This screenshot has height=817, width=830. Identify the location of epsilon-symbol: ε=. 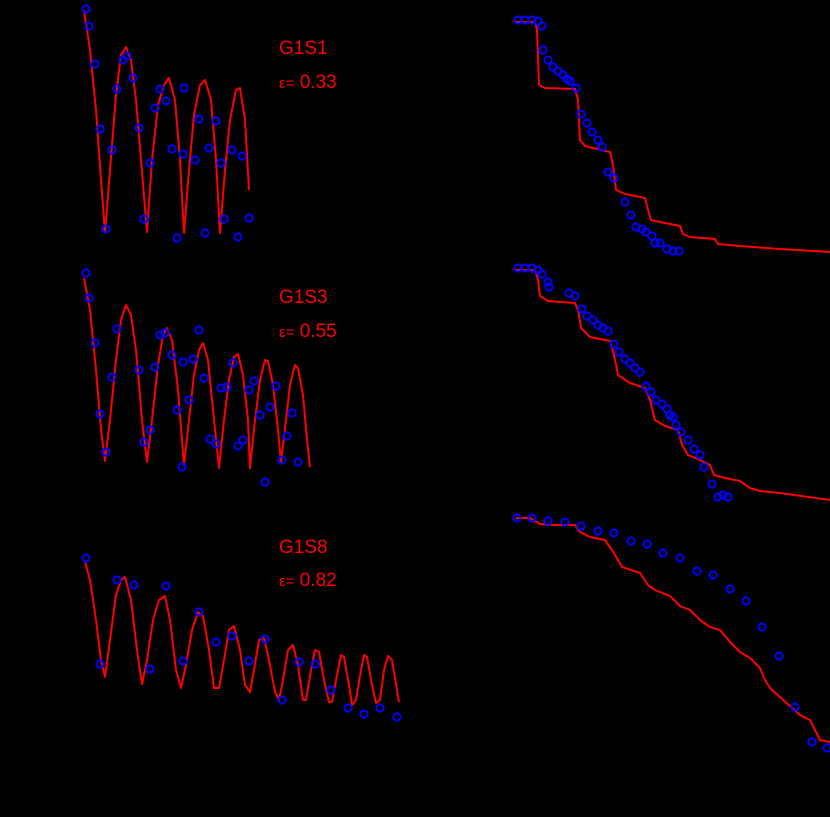
(287, 581).